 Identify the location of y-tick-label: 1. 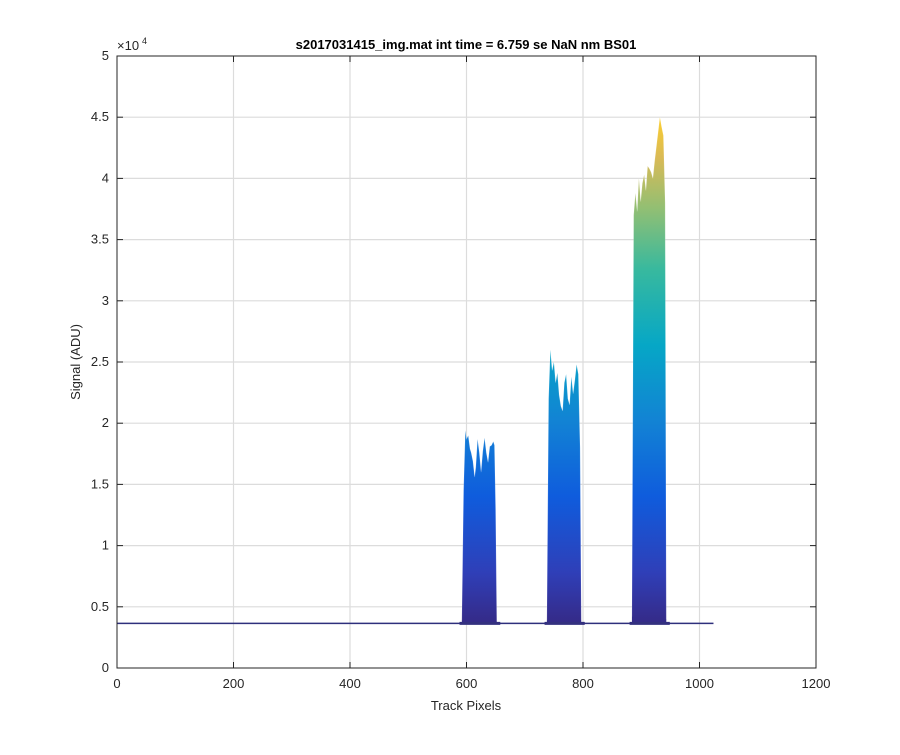
(105, 545).